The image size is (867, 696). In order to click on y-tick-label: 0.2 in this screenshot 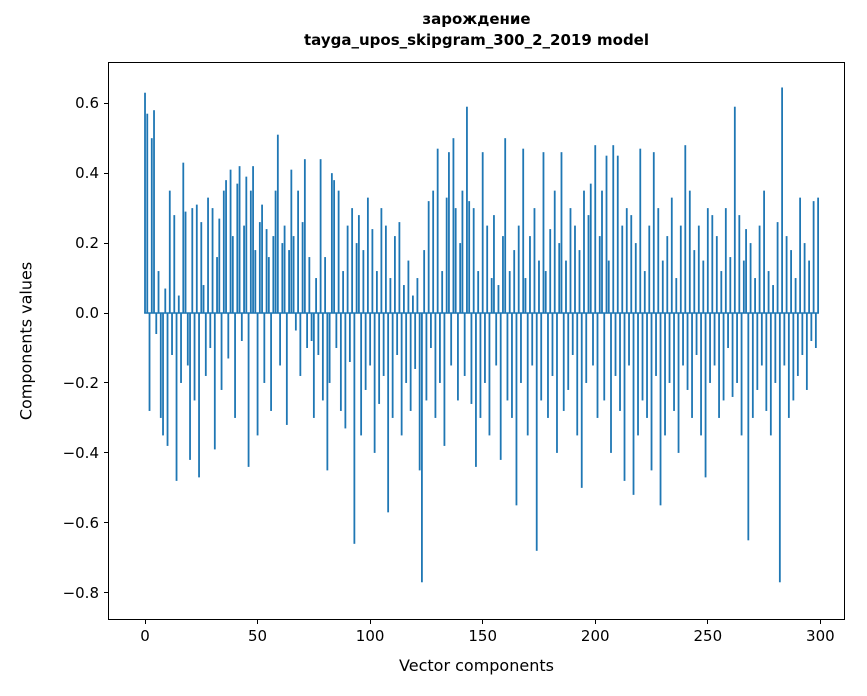, I will do `click(87, 243)`.